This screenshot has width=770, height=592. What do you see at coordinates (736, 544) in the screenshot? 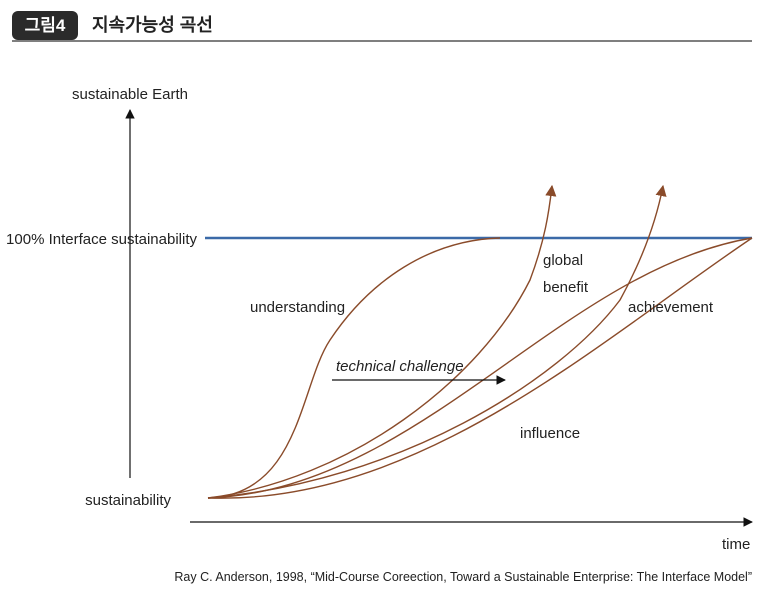
I see `x-label: time` at bounding box center [736, 544].